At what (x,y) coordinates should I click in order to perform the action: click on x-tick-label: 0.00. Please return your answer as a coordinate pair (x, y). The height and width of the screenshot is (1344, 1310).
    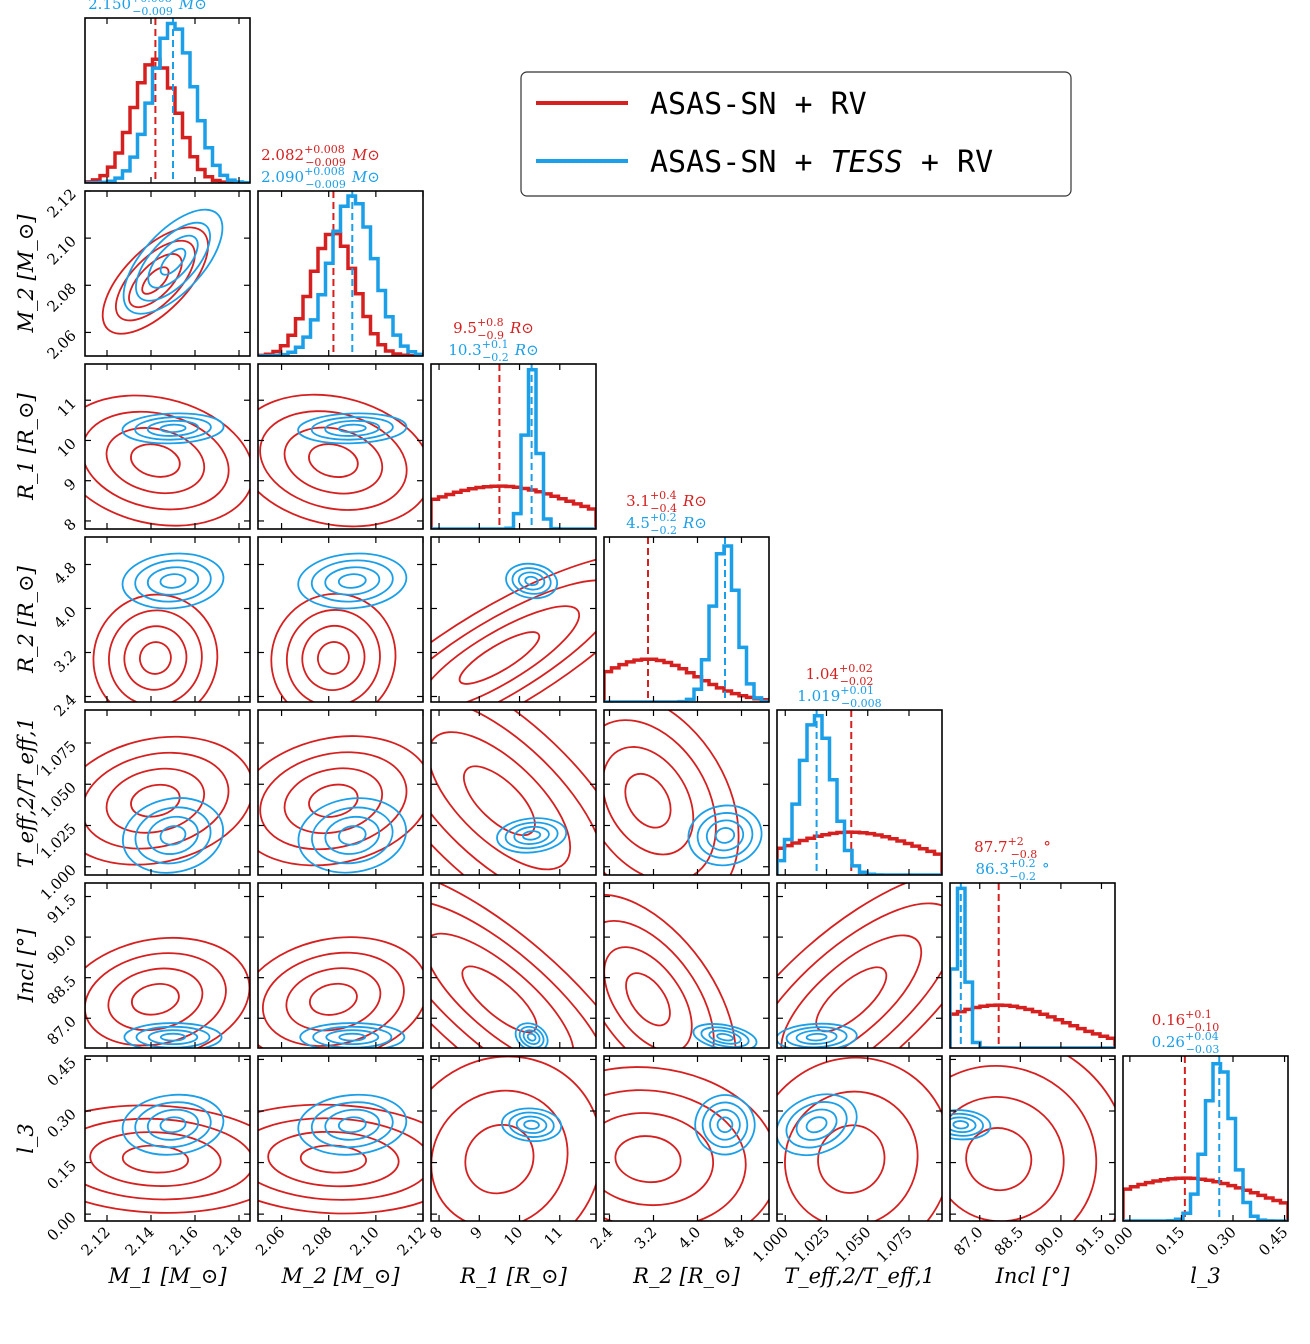
    Looking at the image, I should click on (1118, 1241).